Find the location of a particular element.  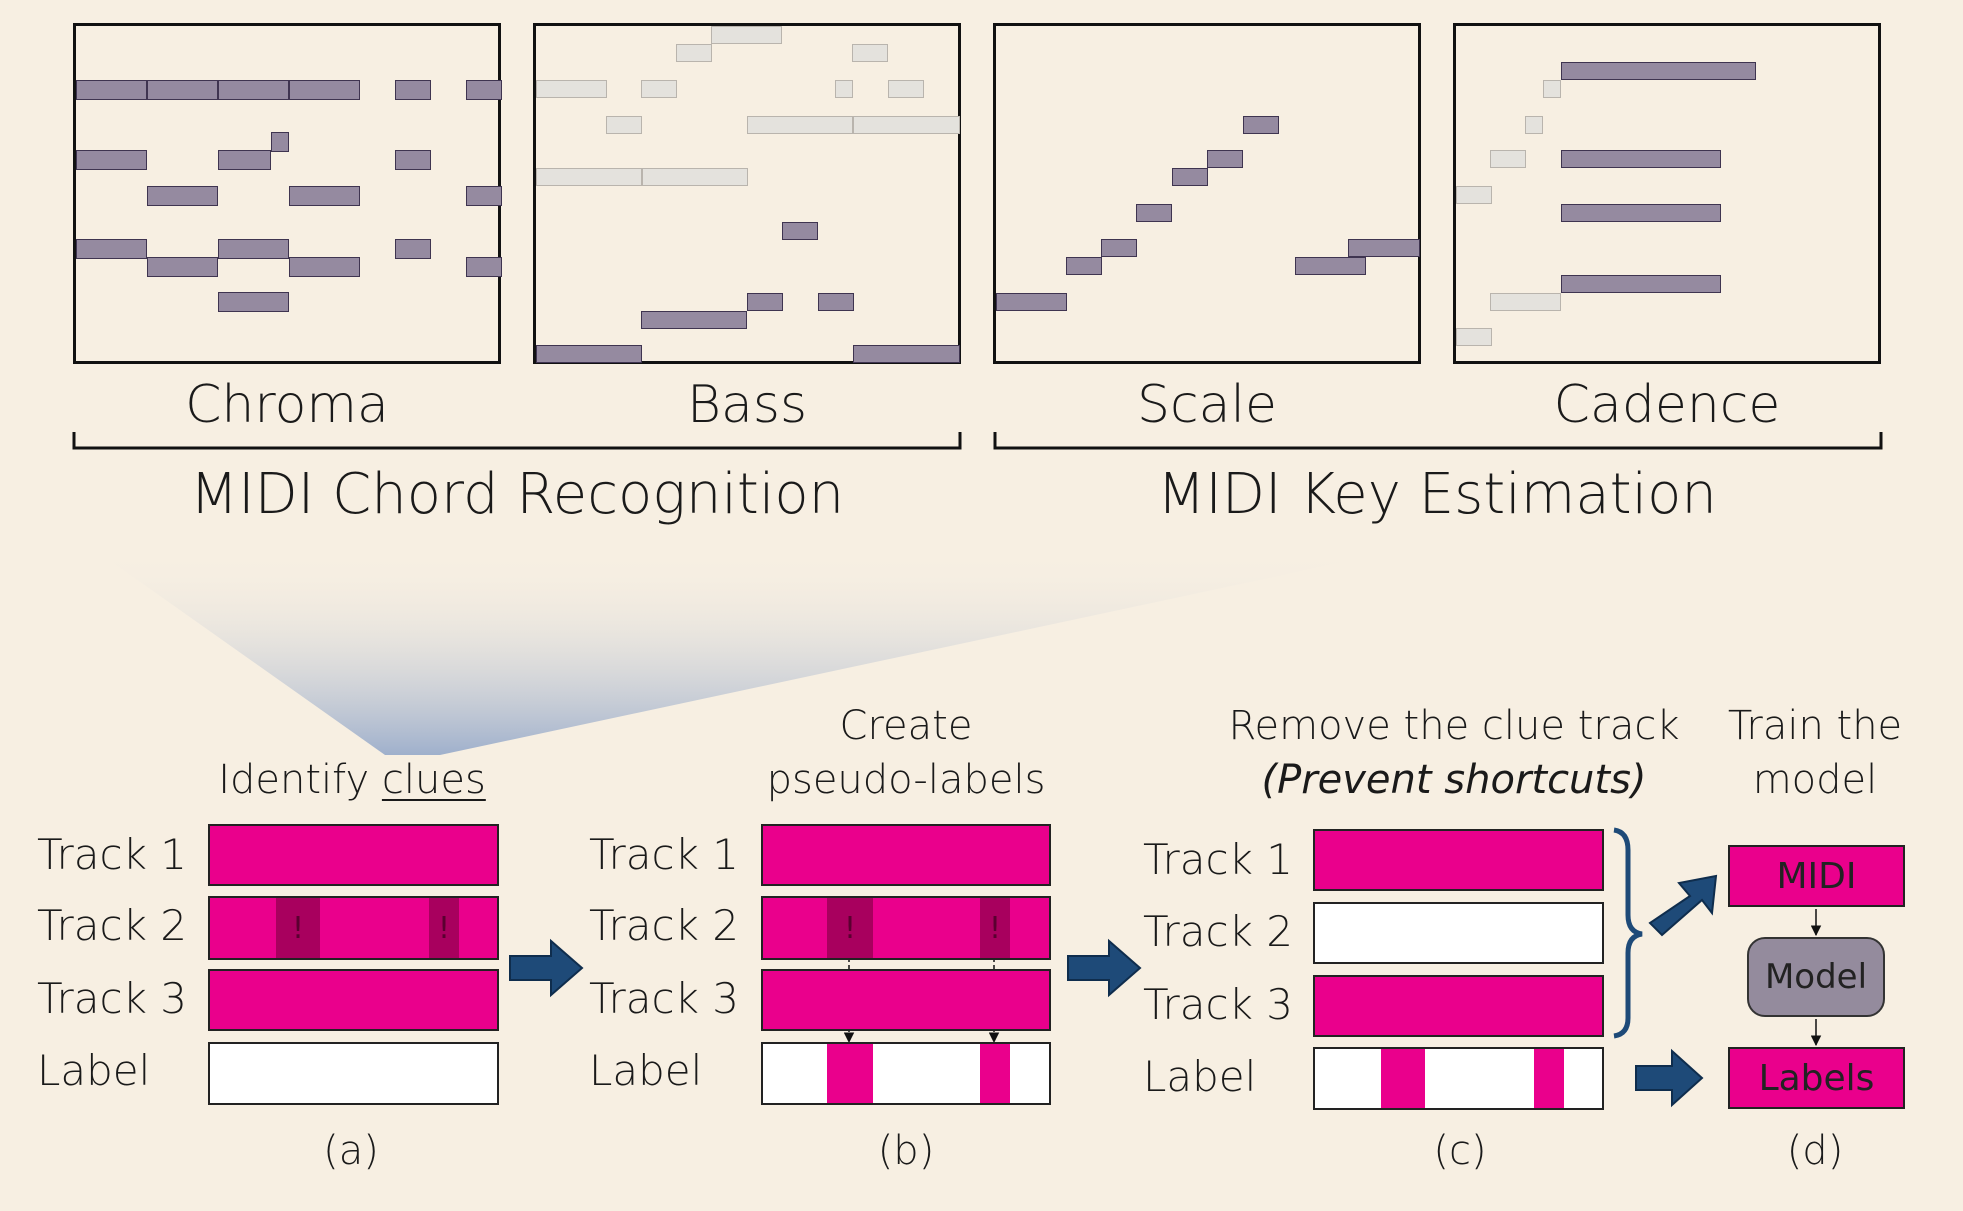

step-d-title: Train the model is located at coordinates (1815, 753).